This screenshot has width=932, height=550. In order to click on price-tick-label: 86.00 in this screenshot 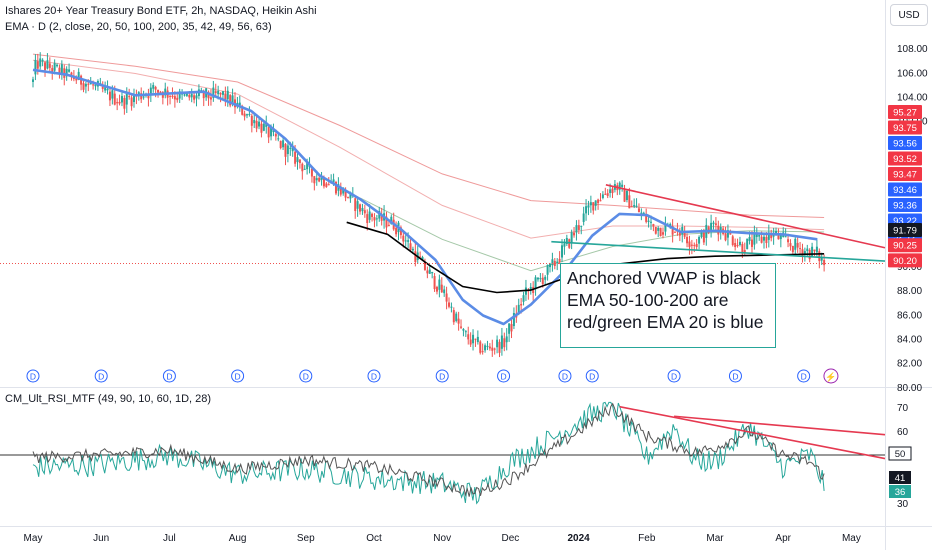, I will do `click(909, 315)`.